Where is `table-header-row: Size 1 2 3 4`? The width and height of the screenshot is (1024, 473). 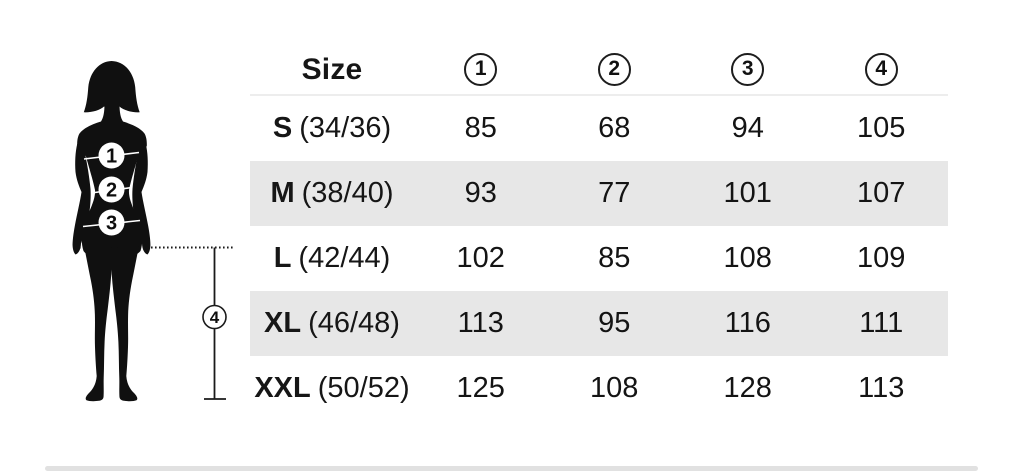
table-header-row: Size 1 2 3 4 is located at coordinates (599, 70).